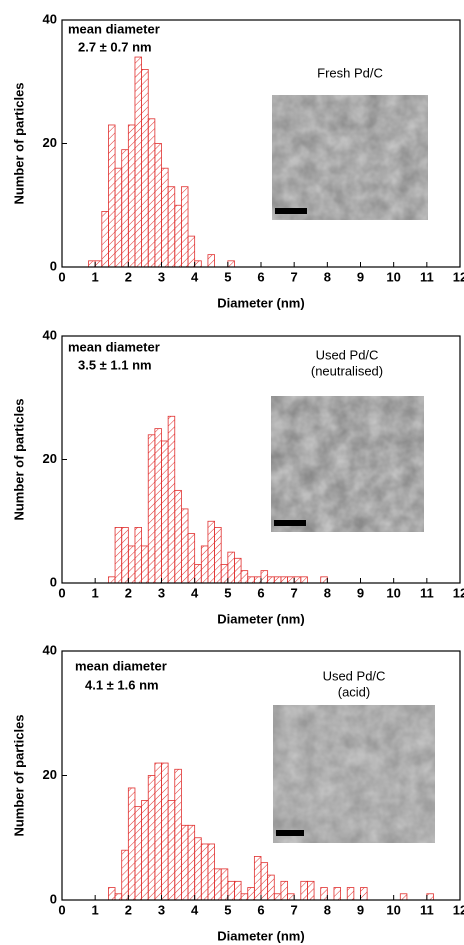 This screenshot has width=464, height=945. Describe the element at coordinates (393, 592) in the screenshot. I see `x-tick-label: 10` at that location.